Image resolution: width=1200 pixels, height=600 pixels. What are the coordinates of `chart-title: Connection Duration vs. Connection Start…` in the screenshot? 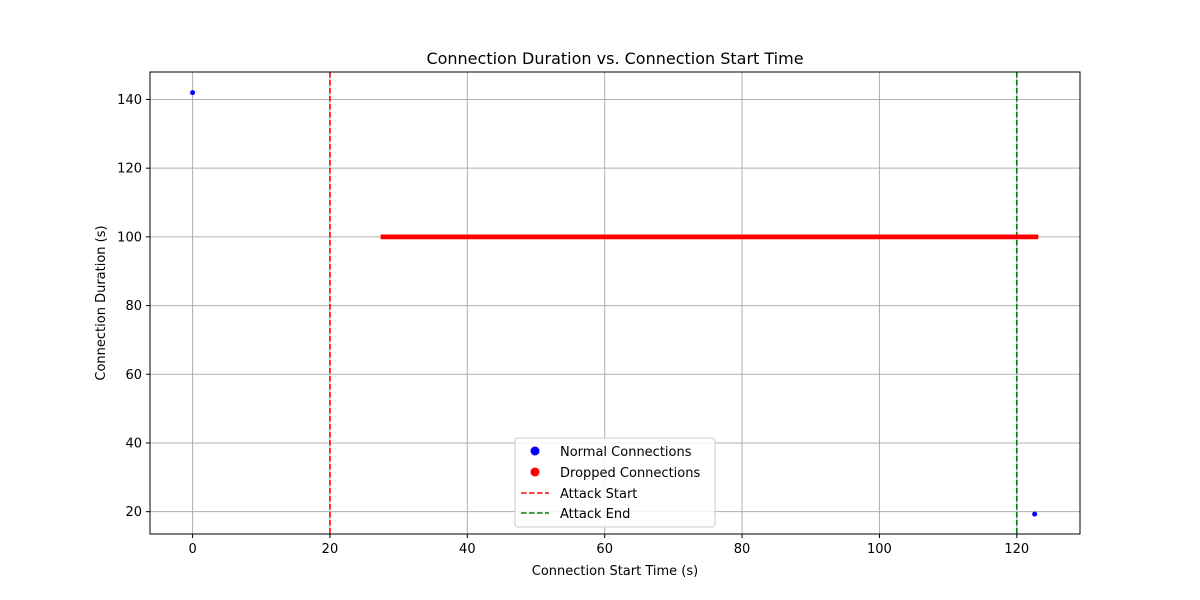 It's located at (614, 58).